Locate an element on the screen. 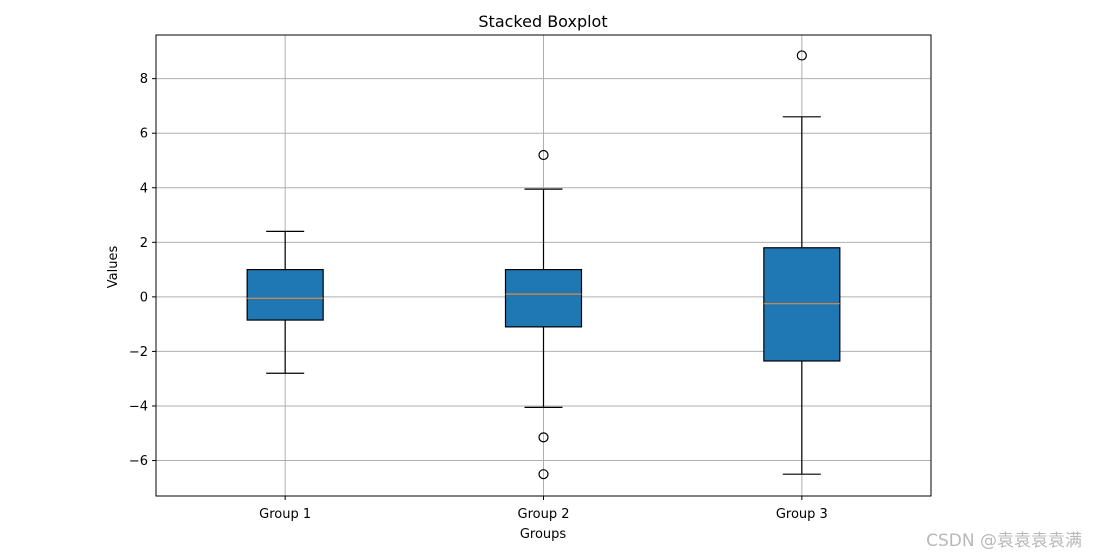  y-tick-label: 8 is located at coordinates (144, 79).